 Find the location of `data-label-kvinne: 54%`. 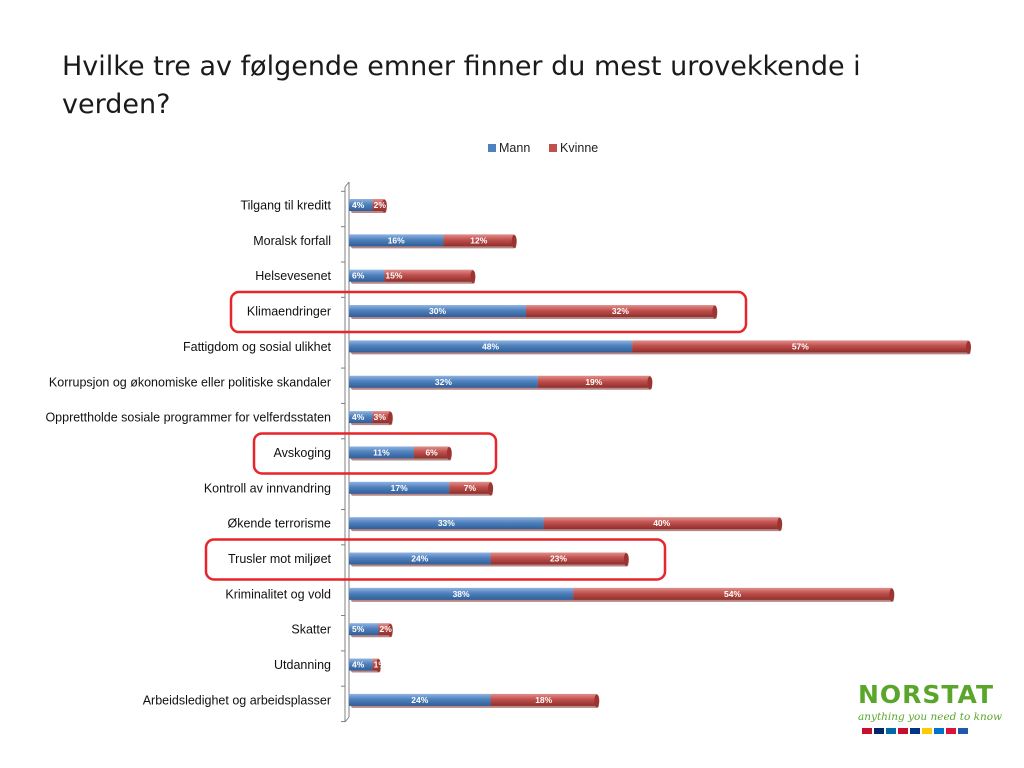

data-label-kvinne: 54% is located at coordinates (732, 594).